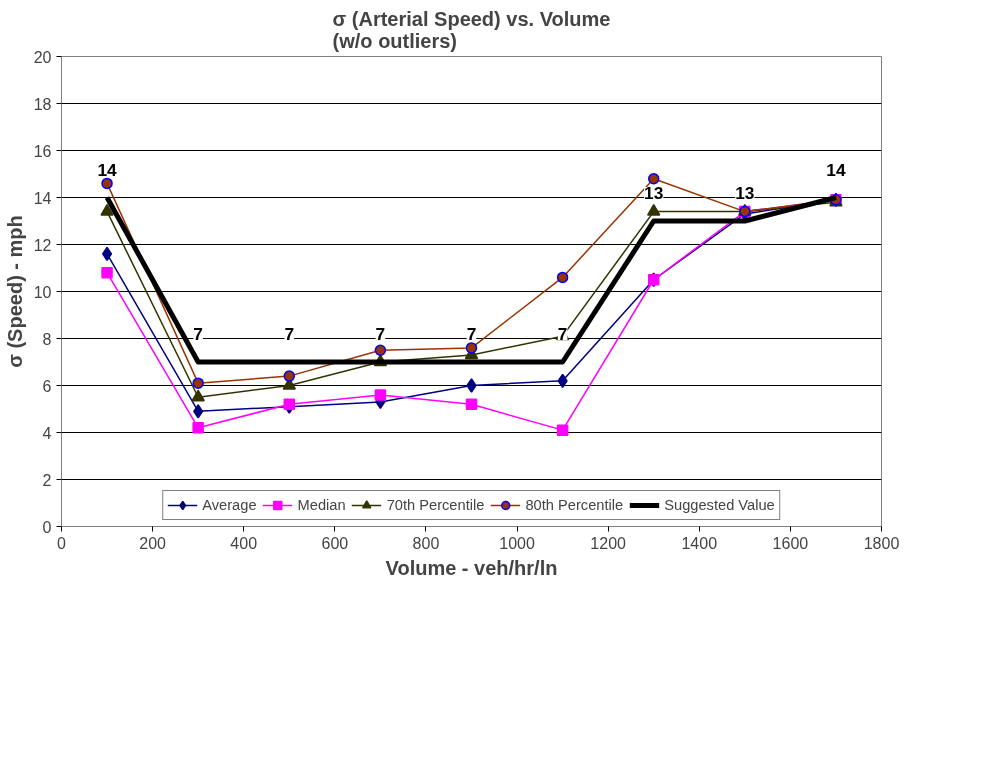 This screenshot has height=766, width=1006. Describe the element at coordinates (42, 151) in the screenshot. I see `y-tick-label: 16` at that location.